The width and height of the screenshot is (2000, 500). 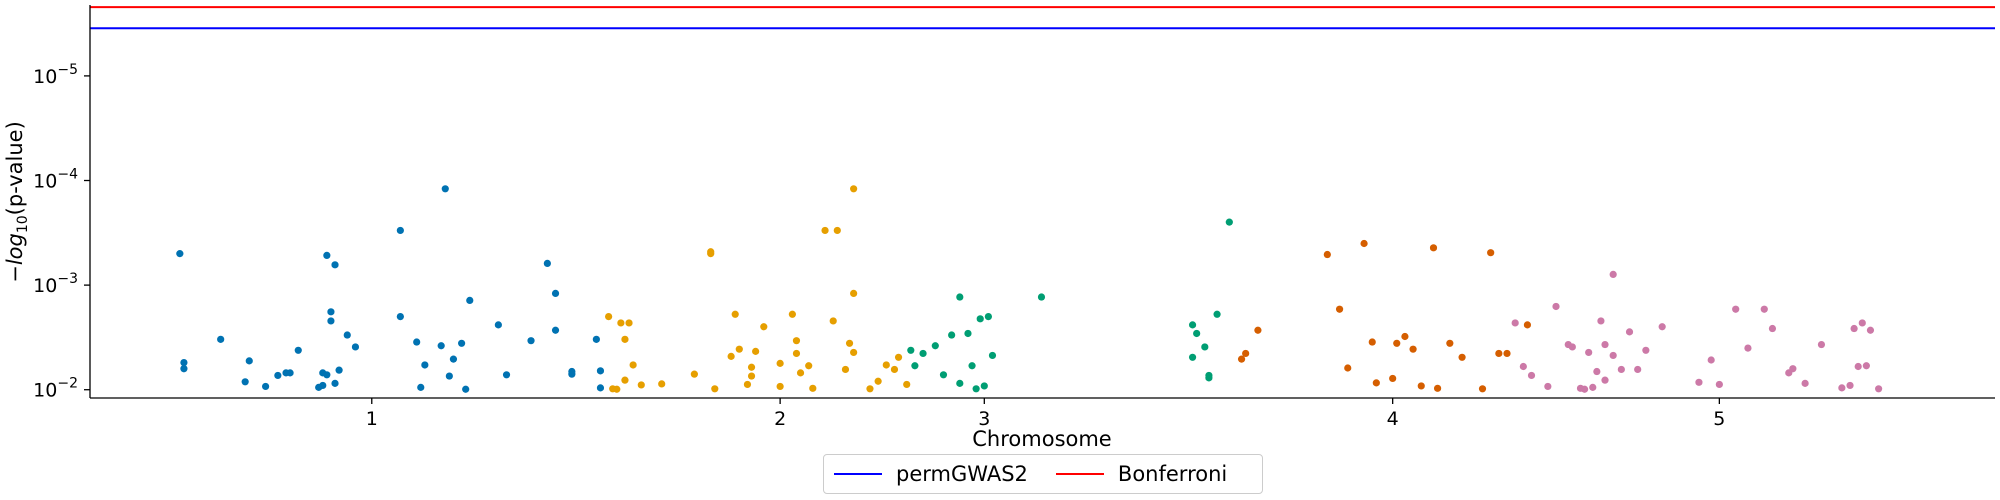 I want to click on x-tick-label-4: 4, so click(x=1393, y=419).